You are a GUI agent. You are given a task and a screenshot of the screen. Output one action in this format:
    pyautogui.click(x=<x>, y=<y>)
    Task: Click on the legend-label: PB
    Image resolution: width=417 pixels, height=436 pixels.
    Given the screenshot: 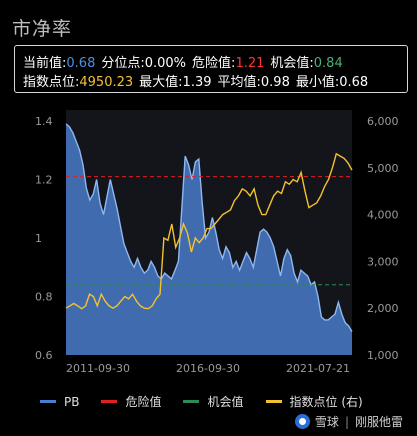 What is the action you would take?
    pyautogui.click(x=72, y=401)
    